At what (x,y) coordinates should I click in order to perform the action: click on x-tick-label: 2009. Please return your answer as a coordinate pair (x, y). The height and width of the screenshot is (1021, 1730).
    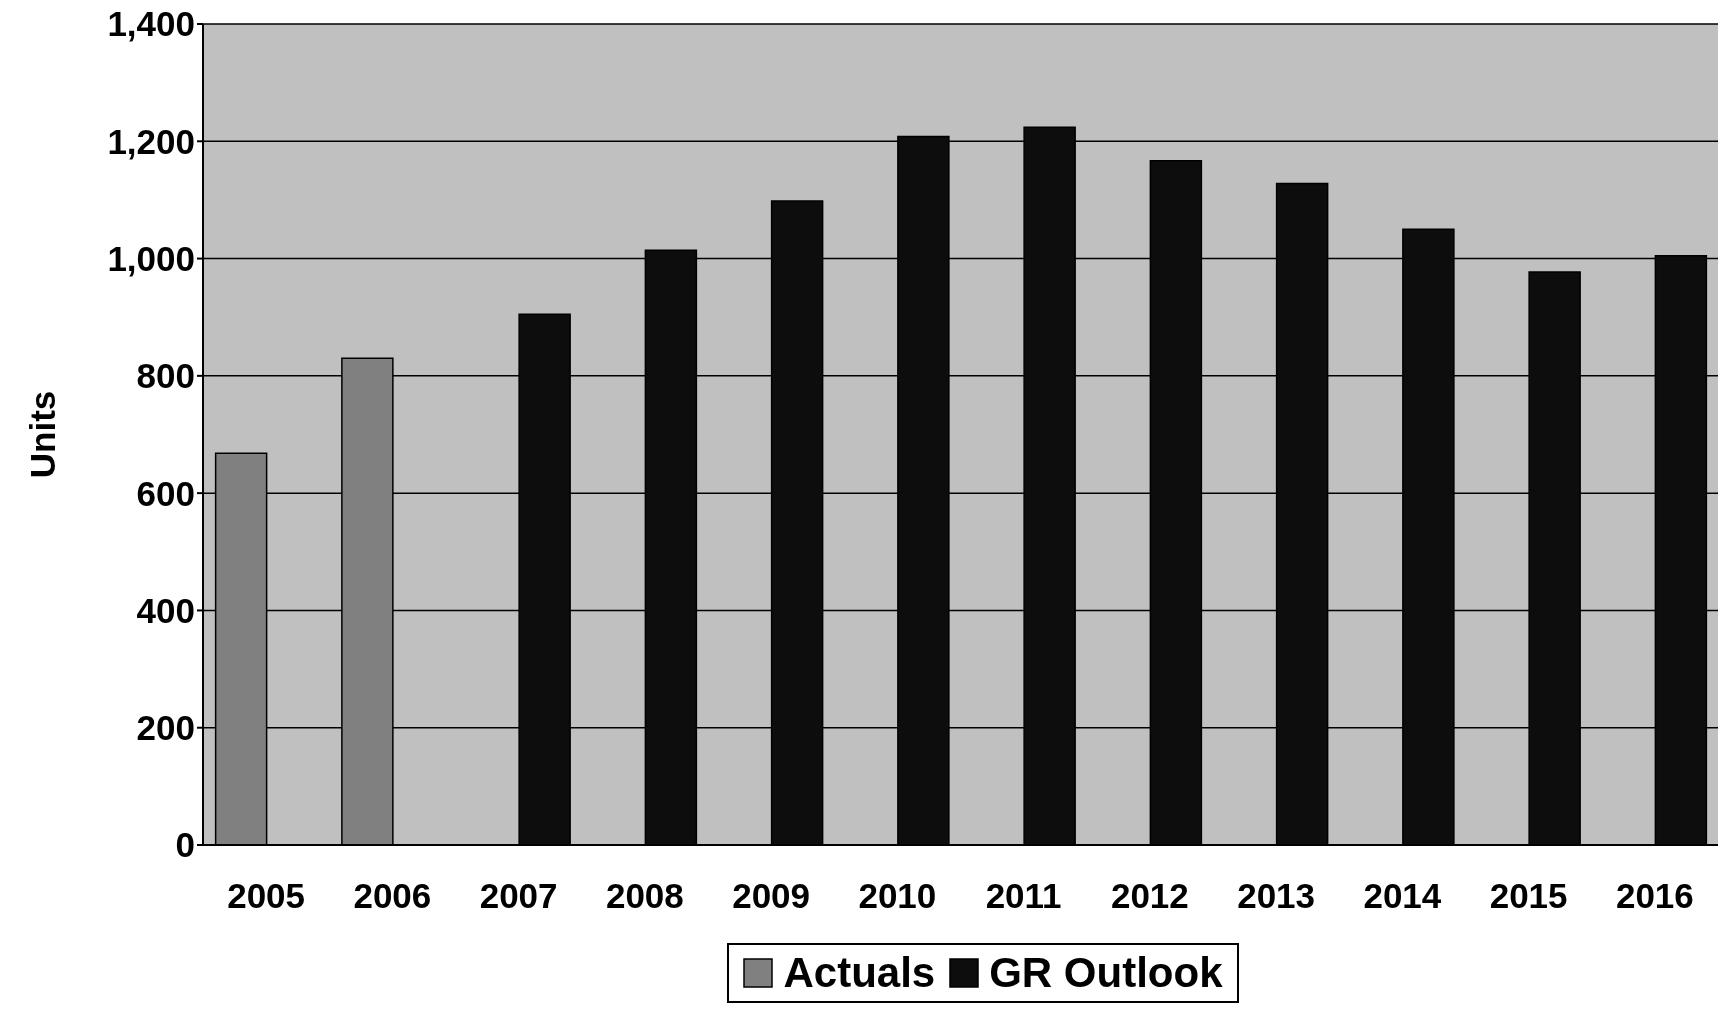
    Looking at the image, I should click on (771, 895).